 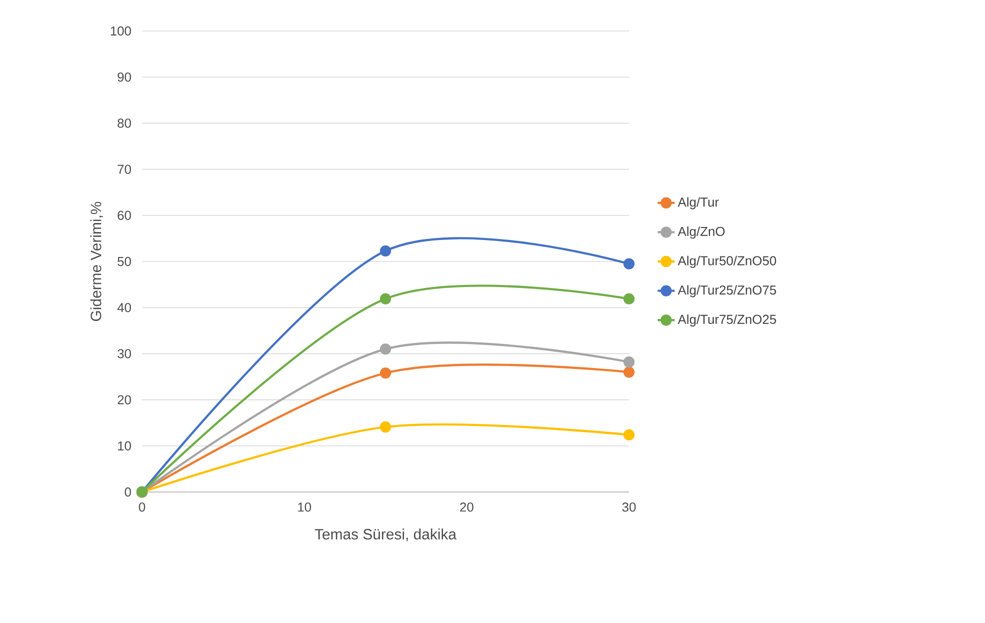 I want to click on y-tick-label: 50, so click(x=124, y=261).